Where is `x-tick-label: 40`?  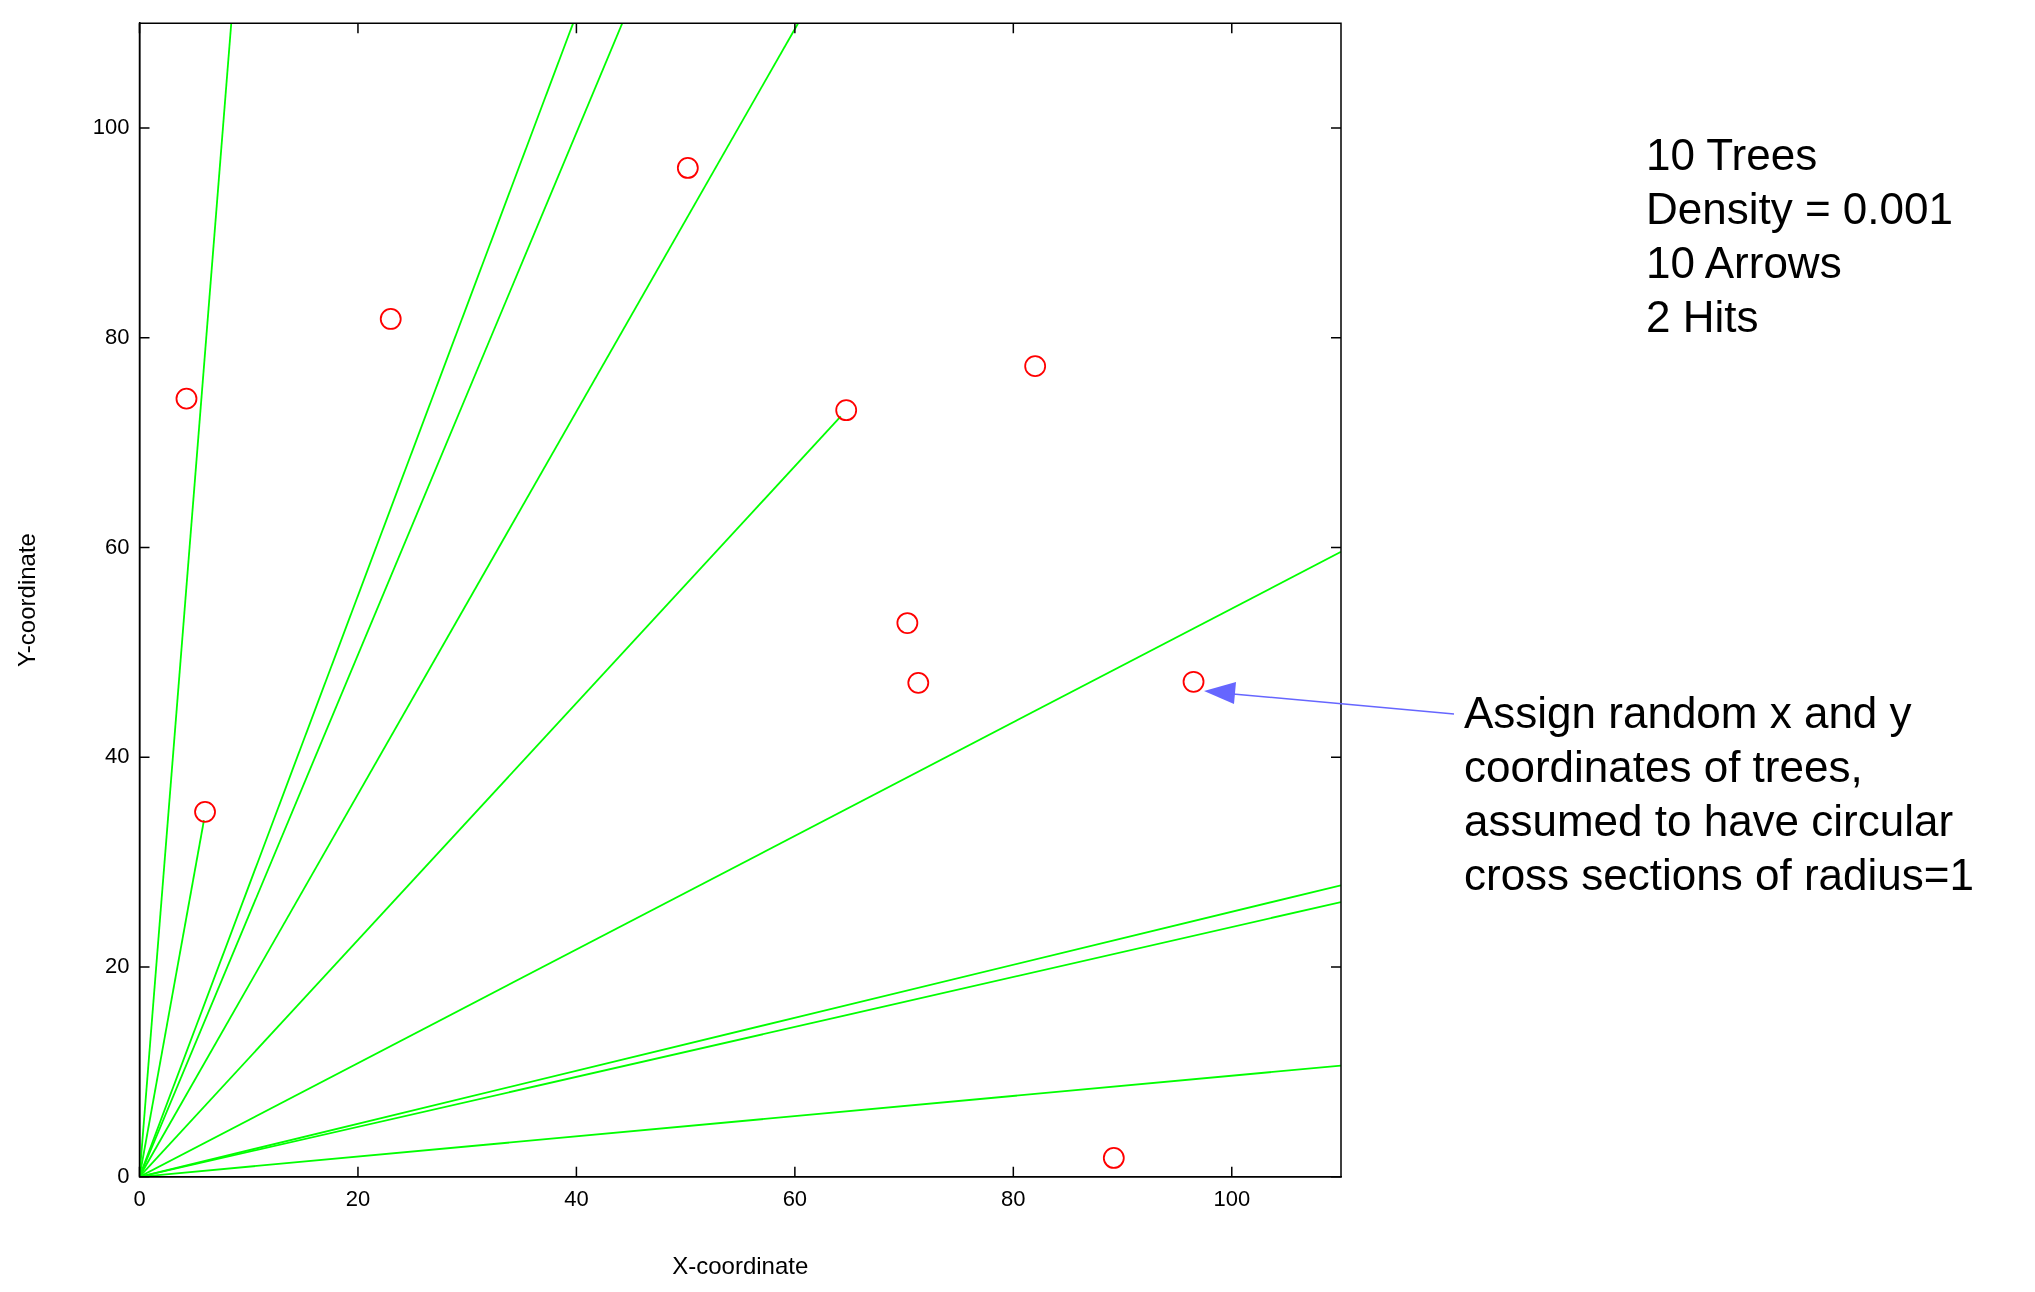
x-tick-label: 40 is located at coordinates (576, 1199).